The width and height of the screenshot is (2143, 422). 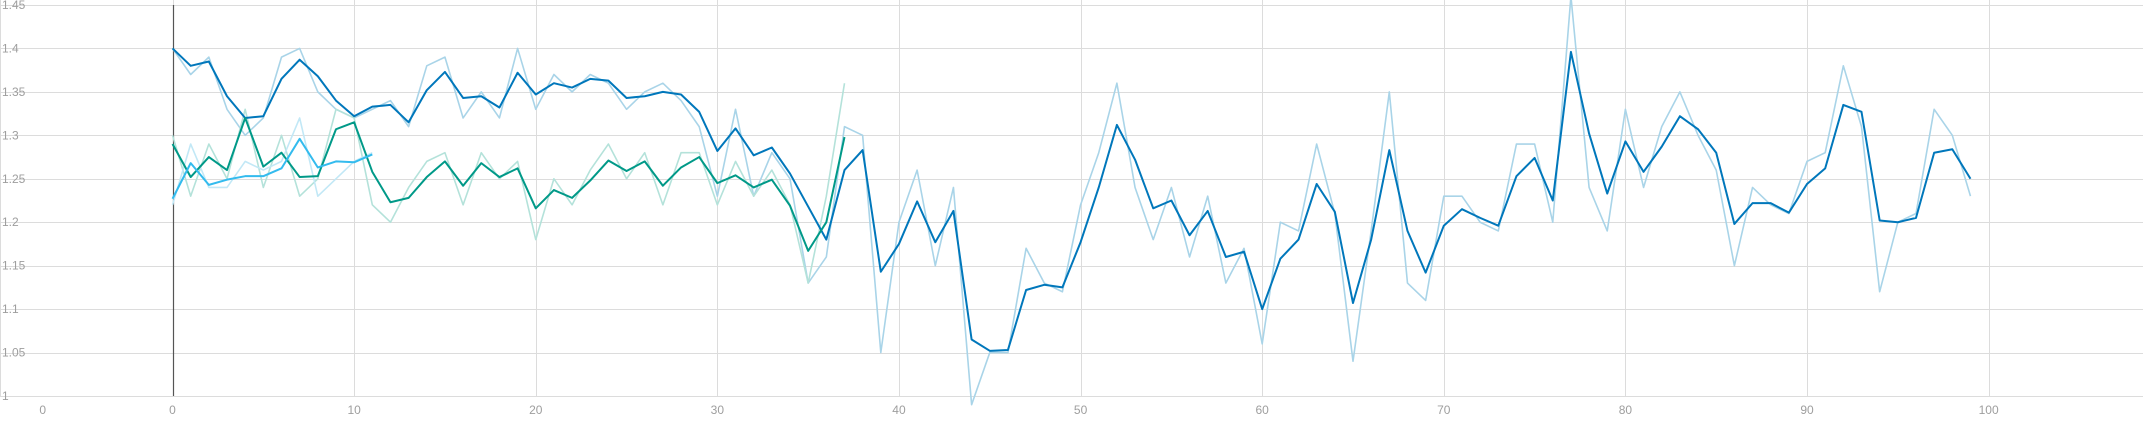 What do you see at coordinates (10, 48) in the screenshot?
I see `y-tick-label: 1.4` at bounding box center [10, 48].